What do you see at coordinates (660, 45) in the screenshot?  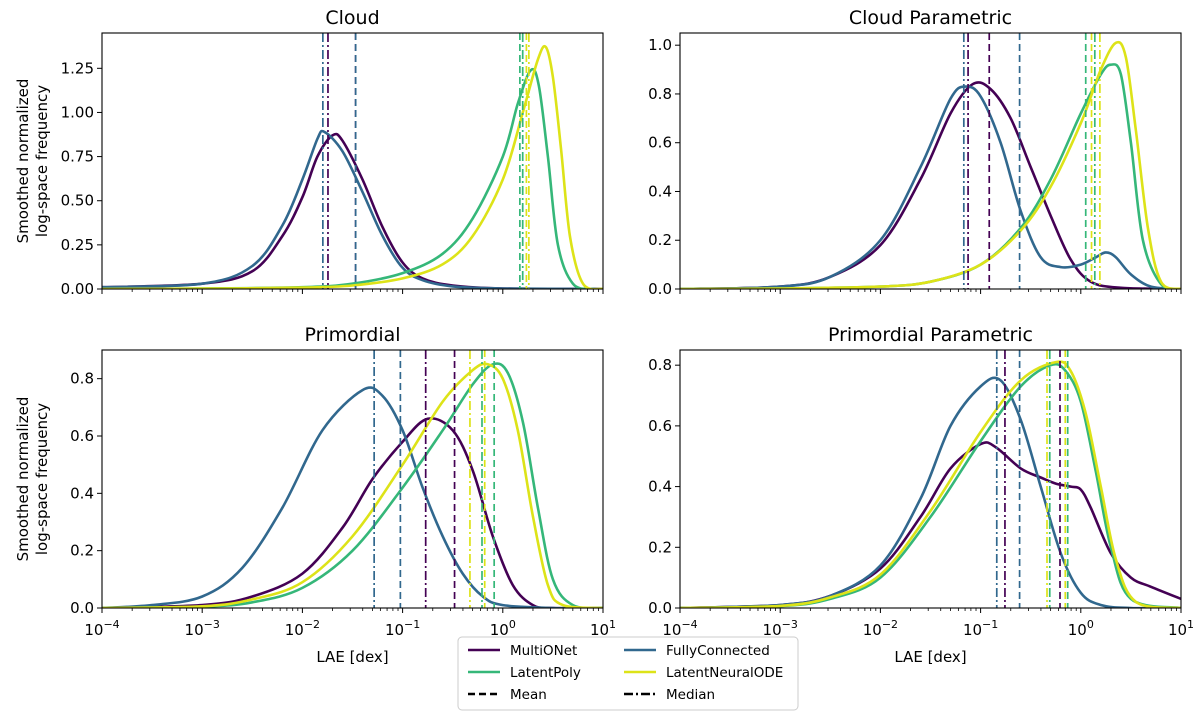 I see `y-tick-label: 1.0` at bounding box center [660, 45].